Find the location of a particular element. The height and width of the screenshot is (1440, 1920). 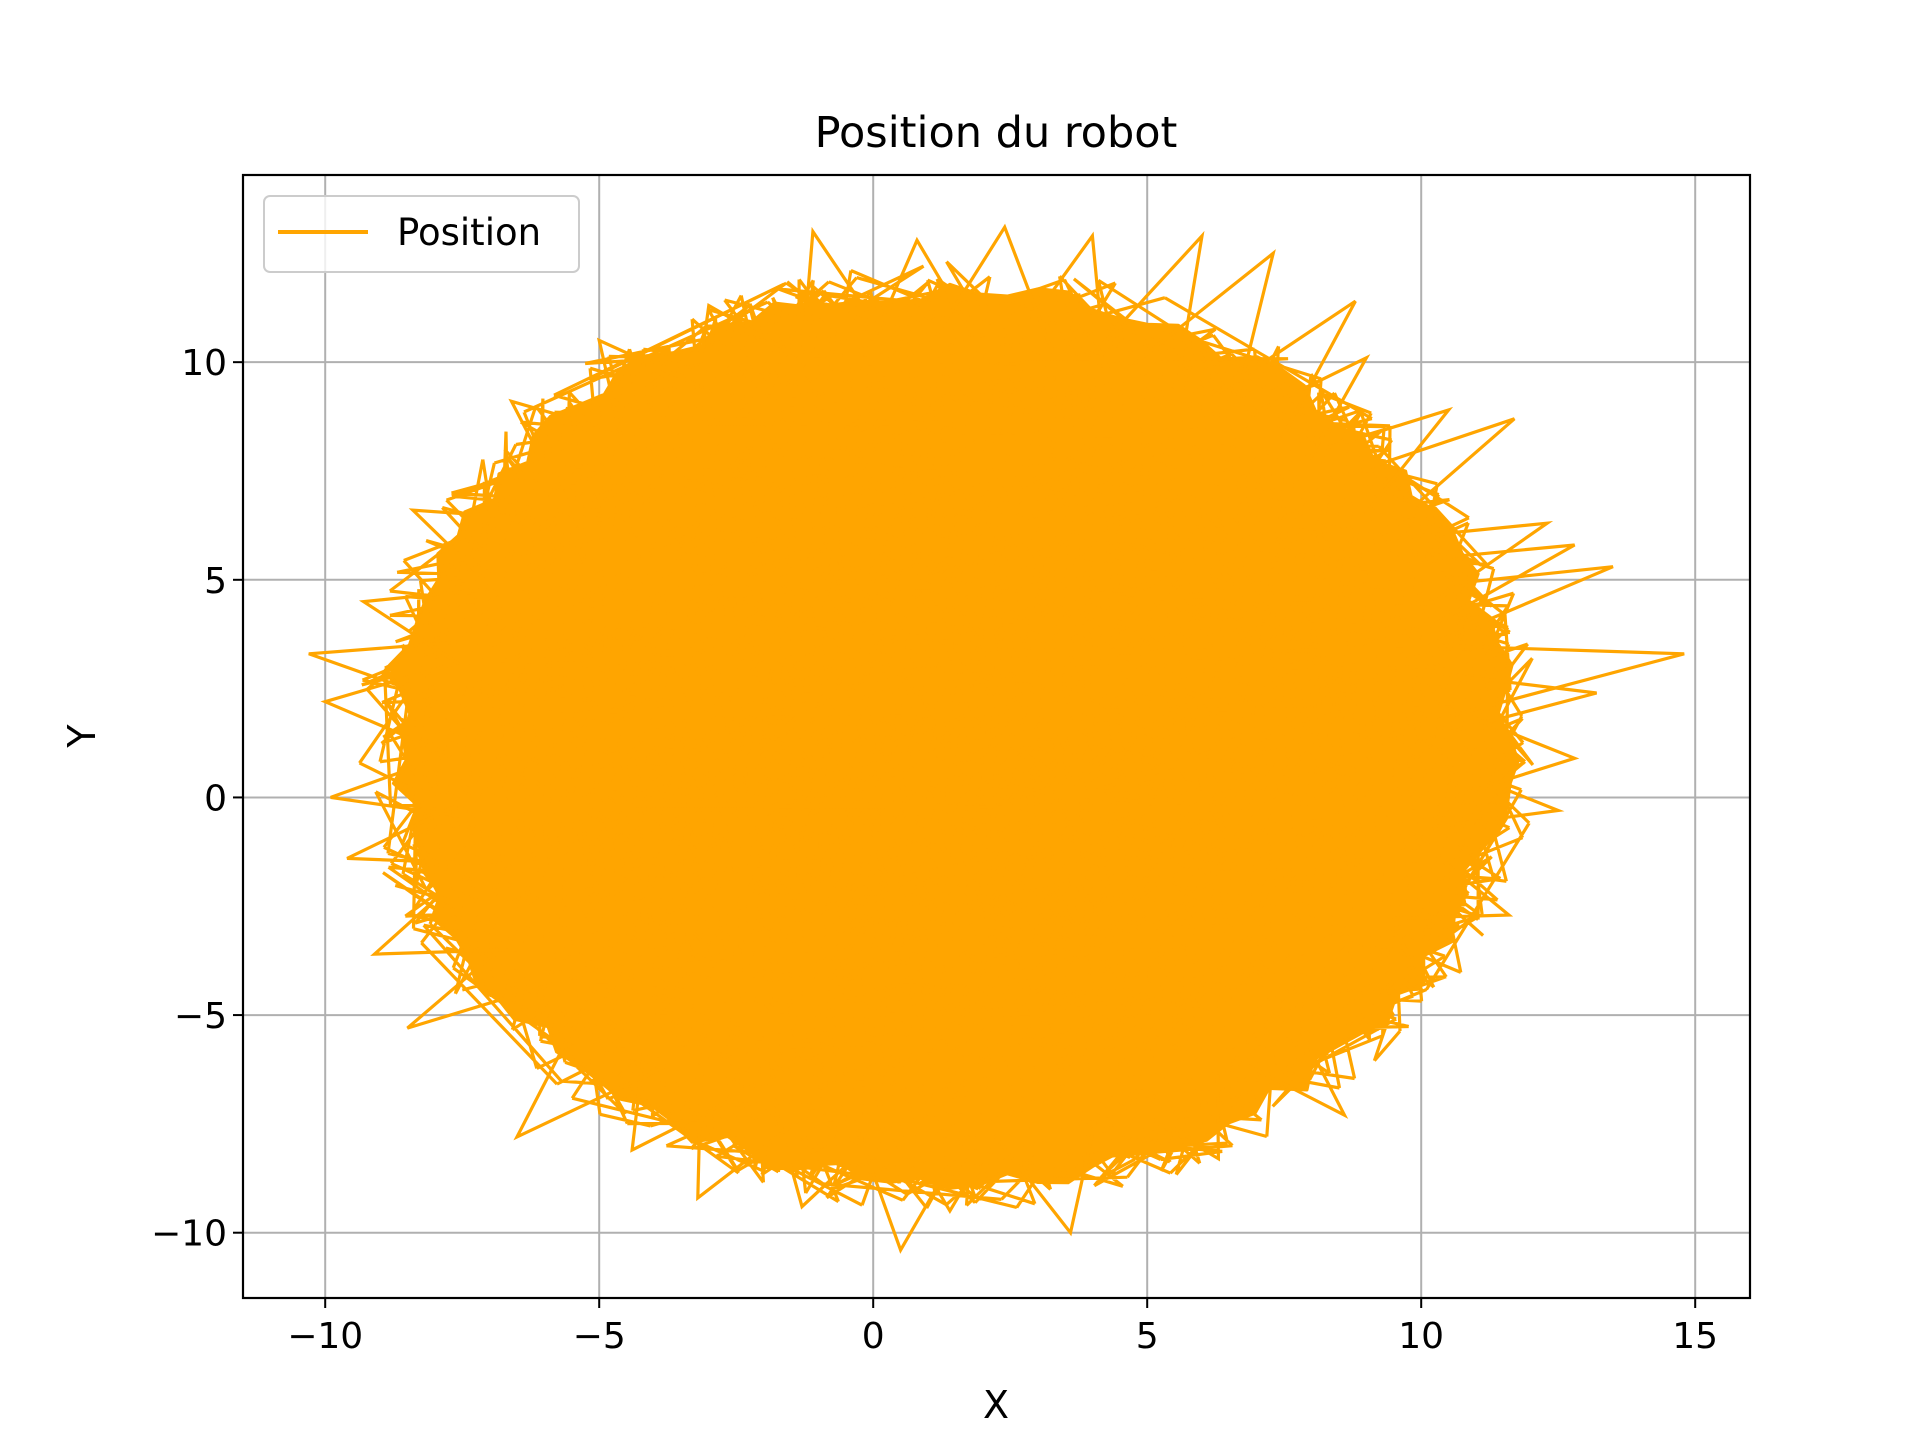

y-tick-label: 0 is located at coordinates (215, 798).